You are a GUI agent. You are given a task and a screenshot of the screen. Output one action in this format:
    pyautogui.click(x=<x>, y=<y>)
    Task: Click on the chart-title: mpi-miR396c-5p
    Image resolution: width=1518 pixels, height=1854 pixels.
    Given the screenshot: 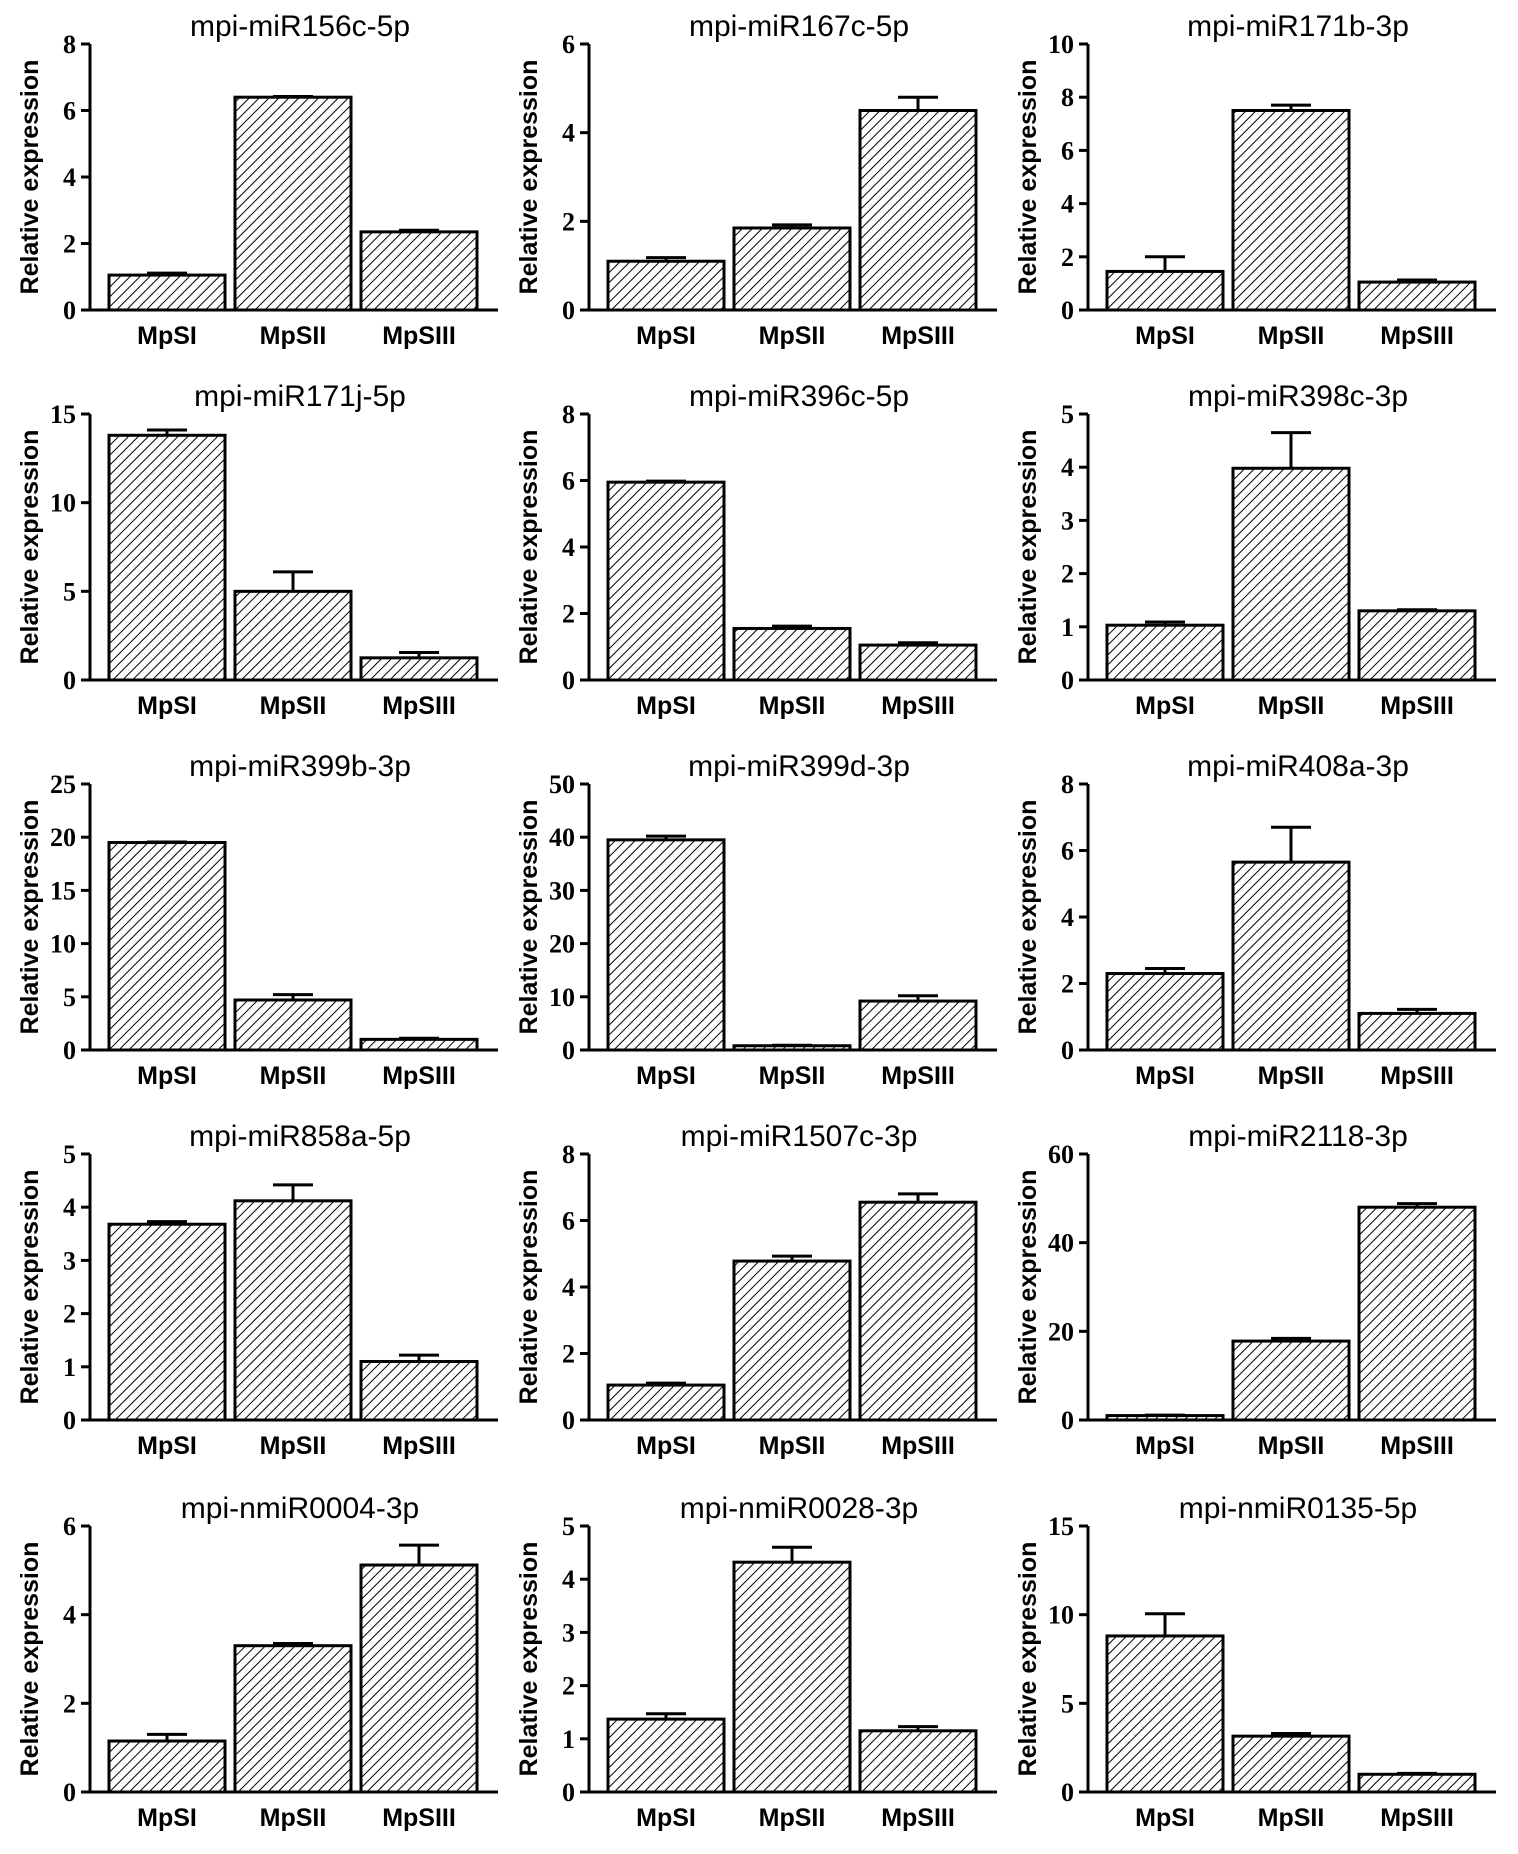 What is the action you would take?
    pyautogui.click(x=799, y=396)
    